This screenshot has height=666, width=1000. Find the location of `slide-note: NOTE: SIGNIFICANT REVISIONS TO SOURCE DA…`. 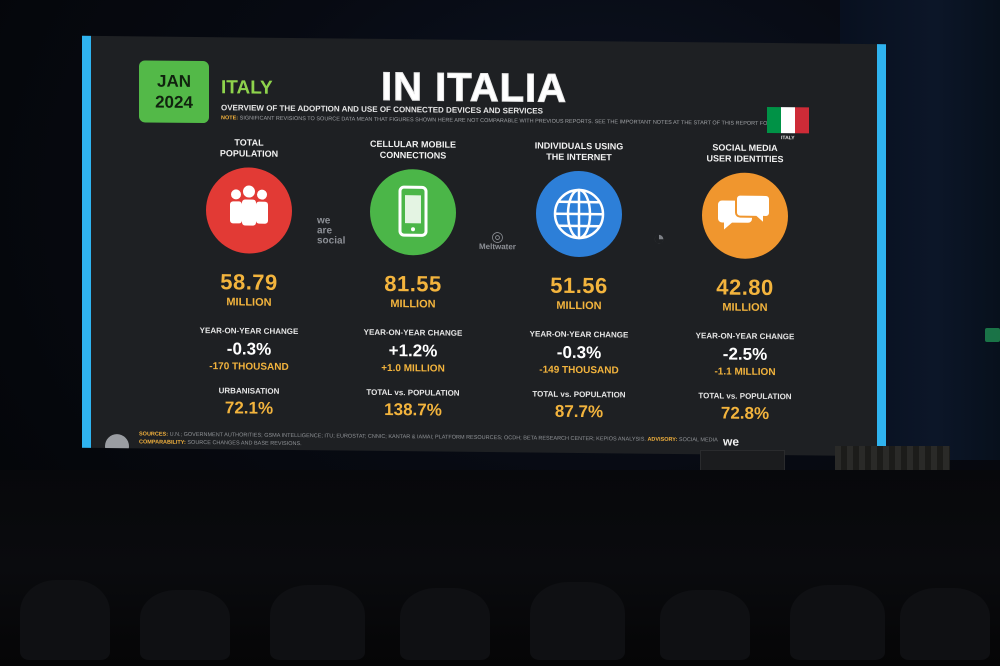

slide-note: NOTE: SIGNIFICANT REVISIONS TO SOURCE DA… is located at coordinates (501, 121).